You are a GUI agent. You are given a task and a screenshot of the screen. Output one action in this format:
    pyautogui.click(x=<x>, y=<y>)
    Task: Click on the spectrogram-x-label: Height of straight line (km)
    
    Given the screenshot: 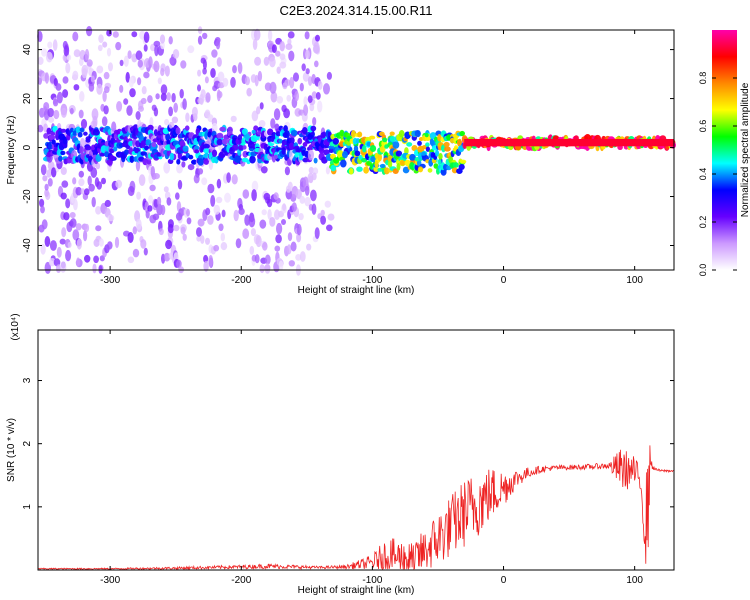 What is the action you would take?
    pyautogui.click(x=356, y=290)
    